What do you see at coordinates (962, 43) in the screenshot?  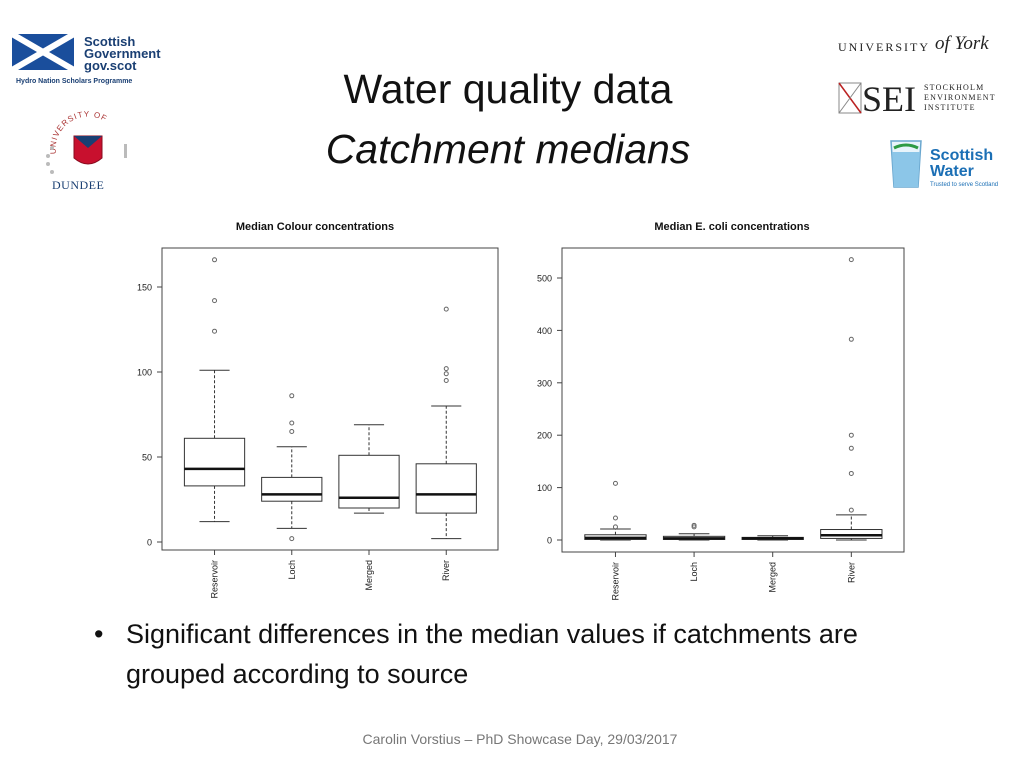 I see `york-script-text: of York` at bounding box center [962, 43].